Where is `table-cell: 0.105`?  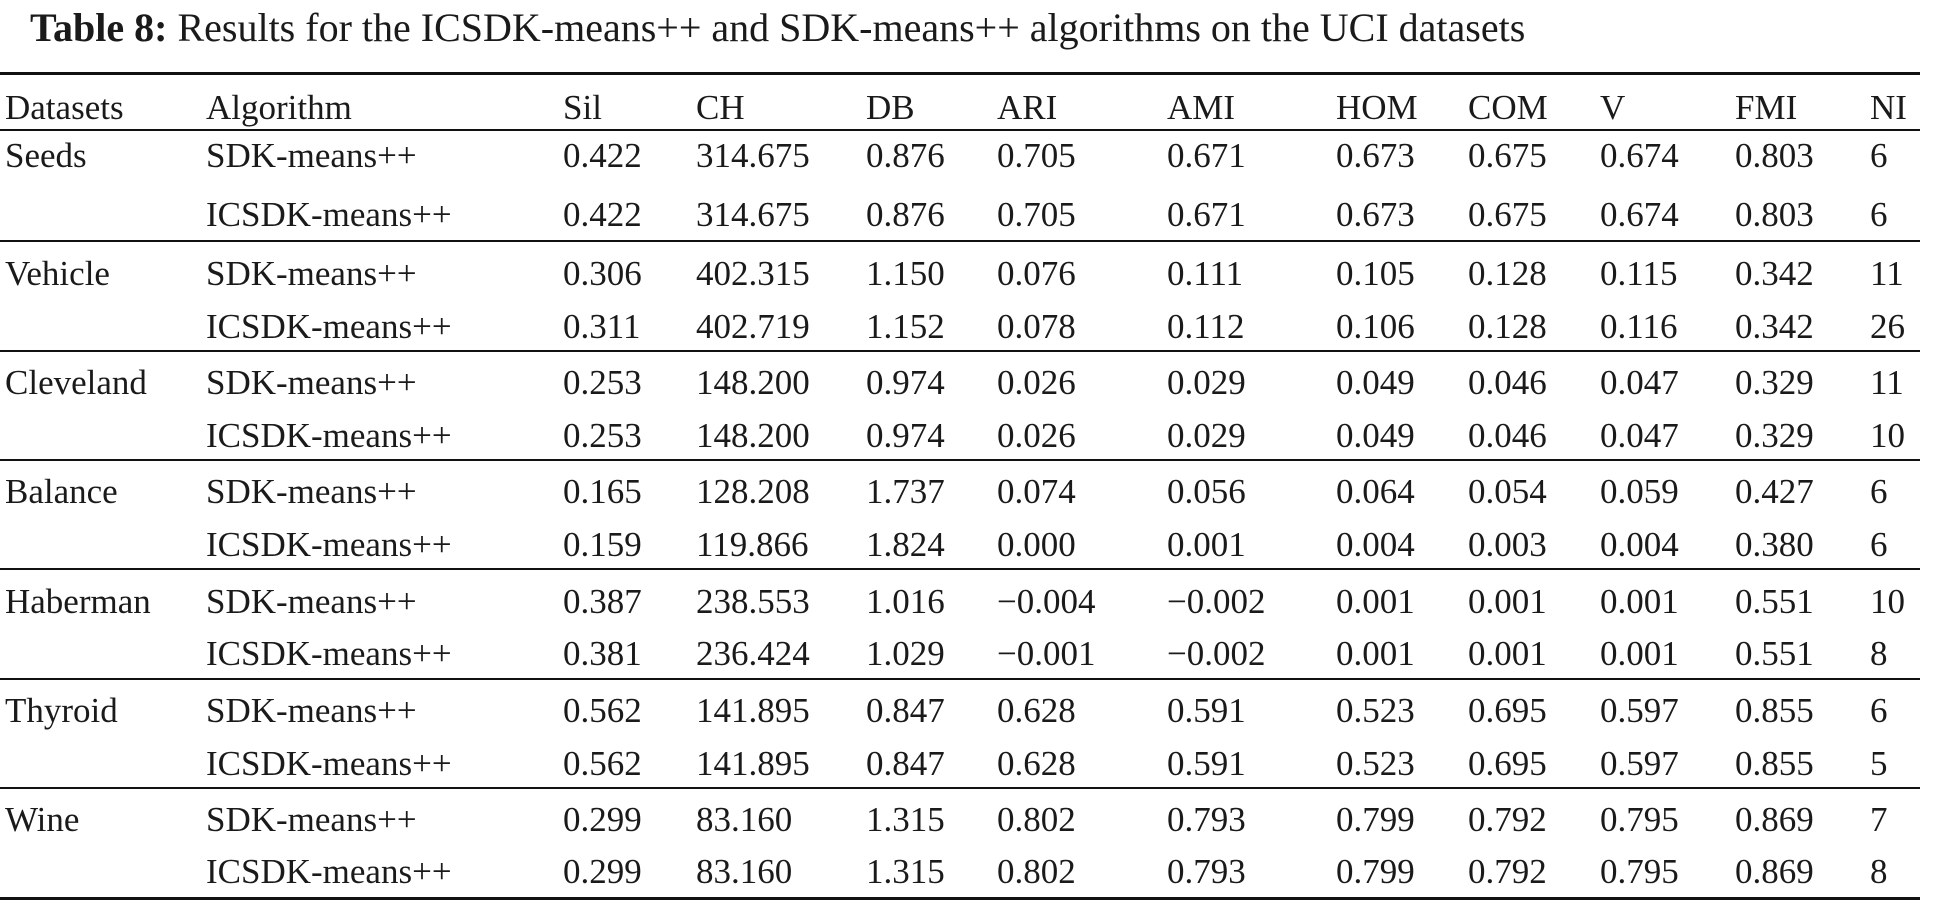 table-cell: 0.105 is located at coordinates (1375, 273).